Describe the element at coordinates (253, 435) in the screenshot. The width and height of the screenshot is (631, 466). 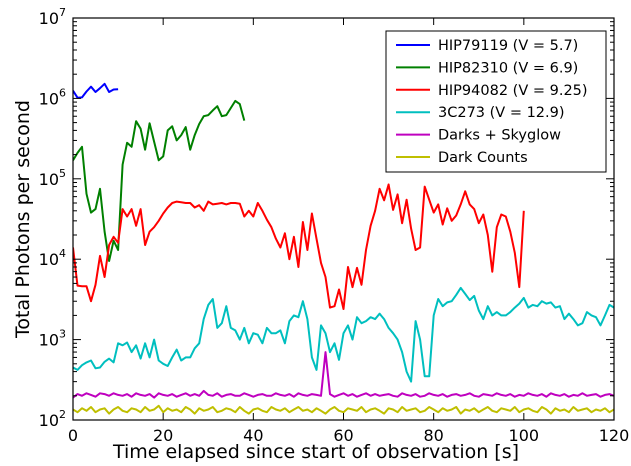
I see `x-tick-label: 40` at that location.